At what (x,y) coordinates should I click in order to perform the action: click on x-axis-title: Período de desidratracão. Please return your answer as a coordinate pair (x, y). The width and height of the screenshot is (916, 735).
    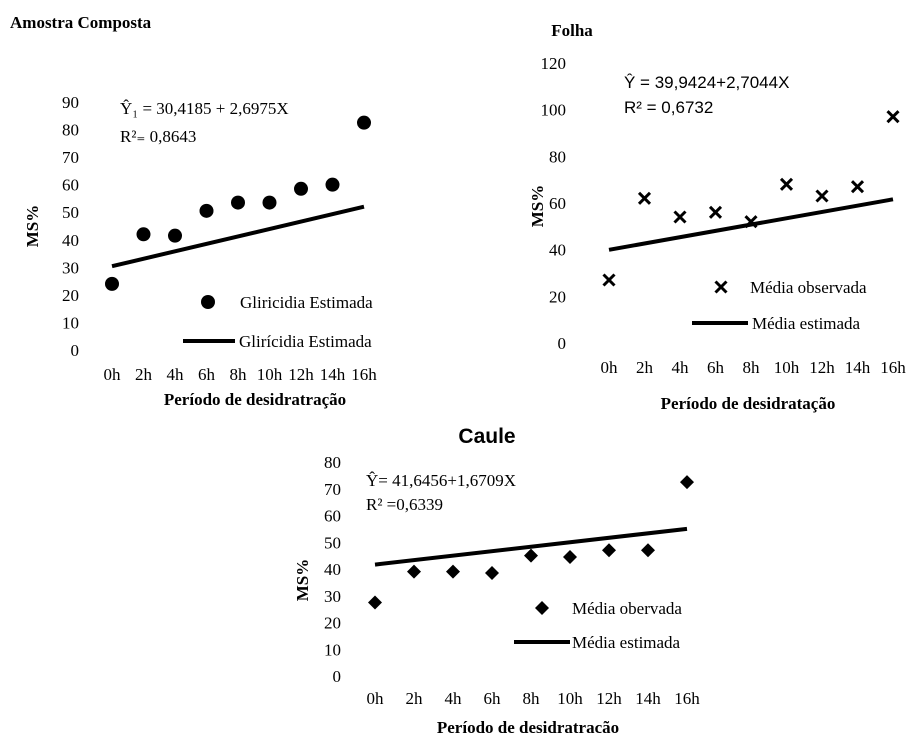
    Looking at the image, I should click on (528, 726).